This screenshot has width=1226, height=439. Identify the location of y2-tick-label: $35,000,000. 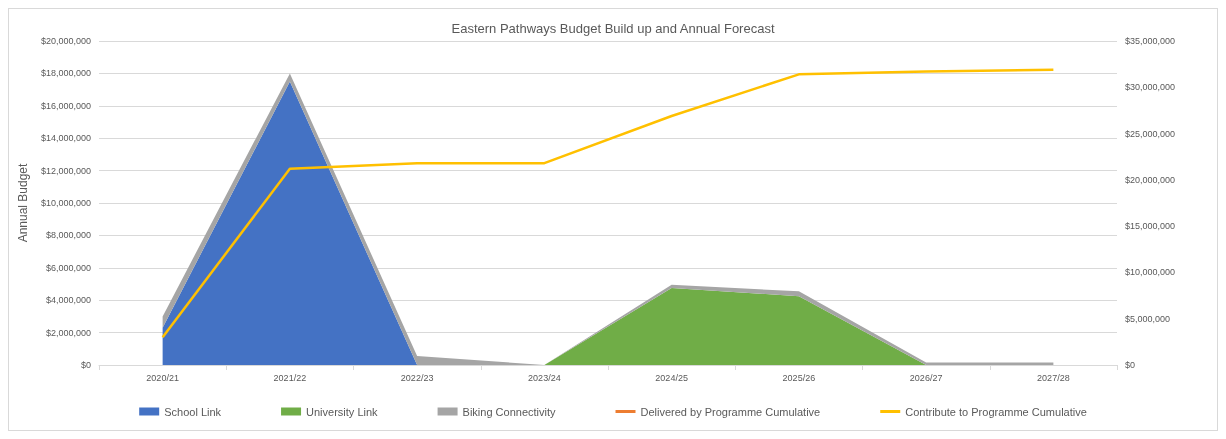
(1150, 41).